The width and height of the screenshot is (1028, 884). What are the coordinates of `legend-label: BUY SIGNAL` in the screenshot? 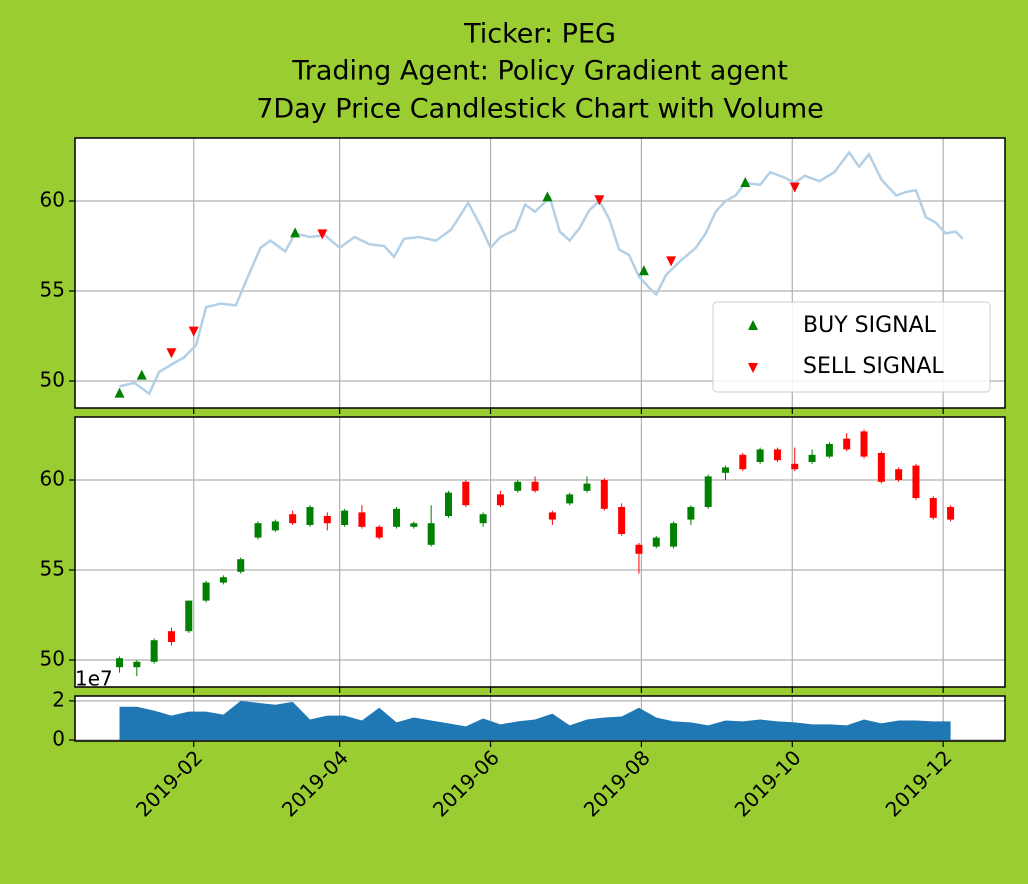 It's located at (870, 325).